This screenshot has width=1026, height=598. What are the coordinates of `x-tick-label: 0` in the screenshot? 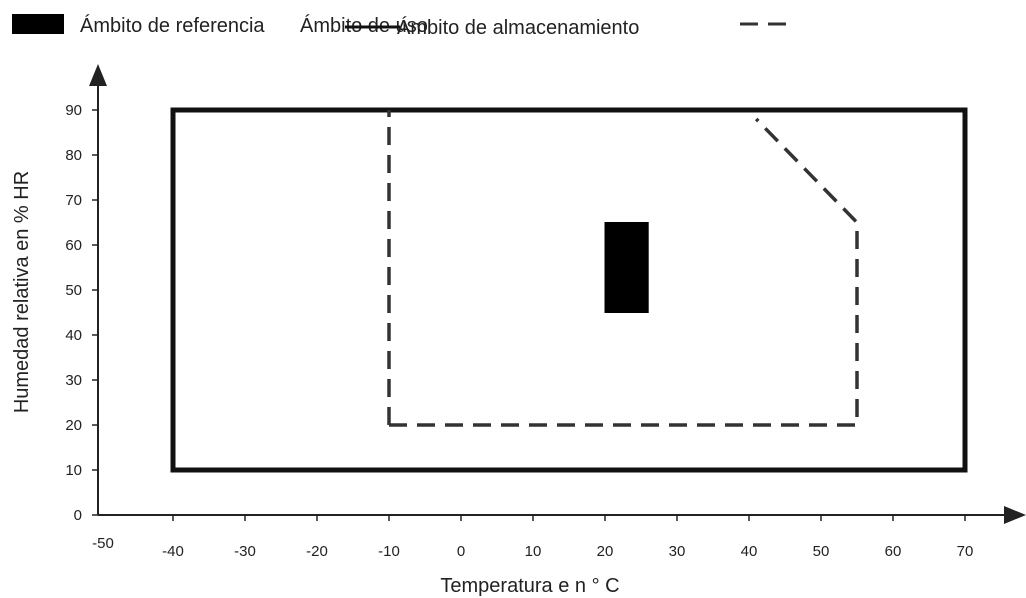 It's located at (461, 551).